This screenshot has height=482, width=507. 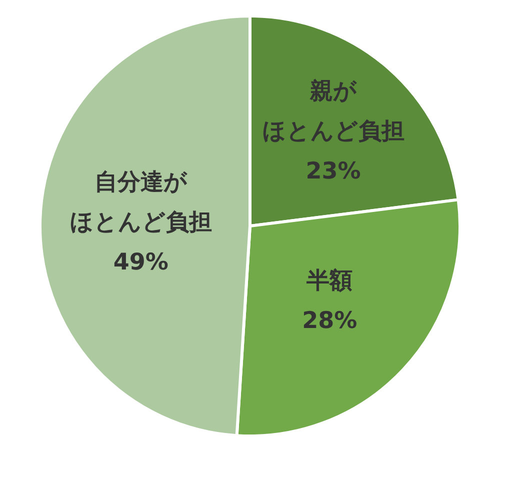 I want to click on slice-label: 半額, so click(x=329, y=281).